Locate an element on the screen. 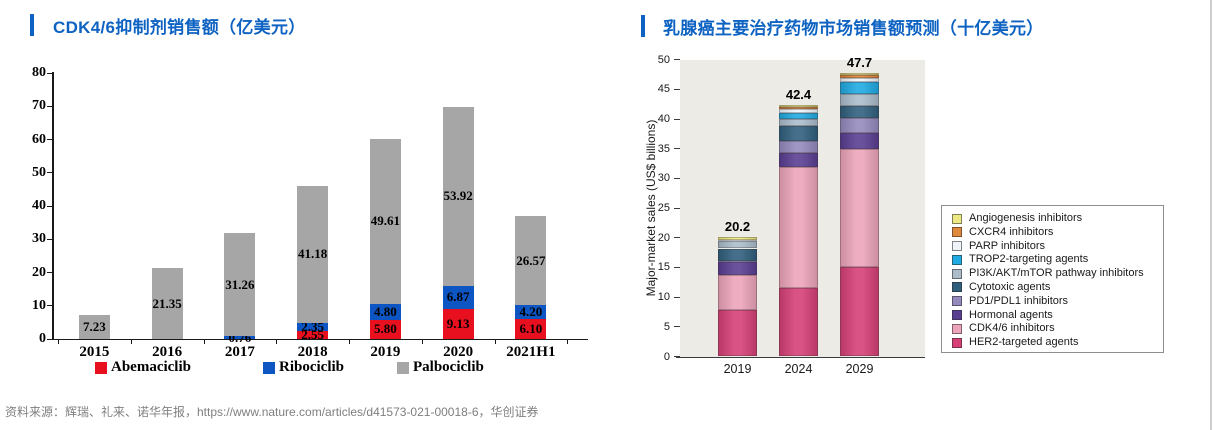 Image resolution: width=1214 pixels, height=430 pixels. value-label: 53.92 is located at coordinates (458, 196).